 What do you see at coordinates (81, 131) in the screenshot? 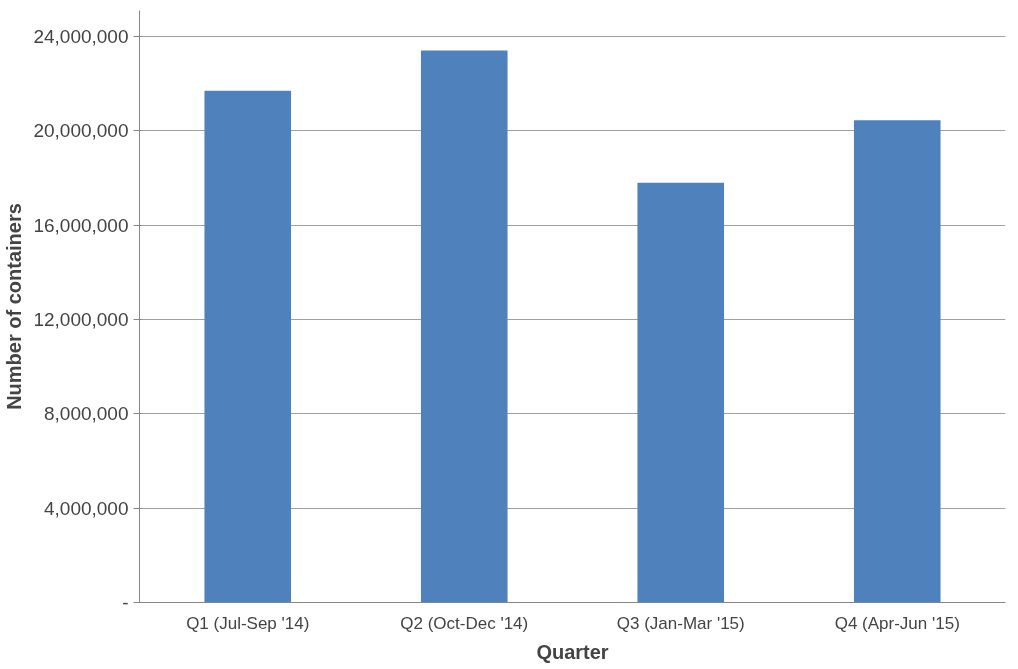
I see `y-tick-label: 20,000,000` at bounding box center [81, 131].